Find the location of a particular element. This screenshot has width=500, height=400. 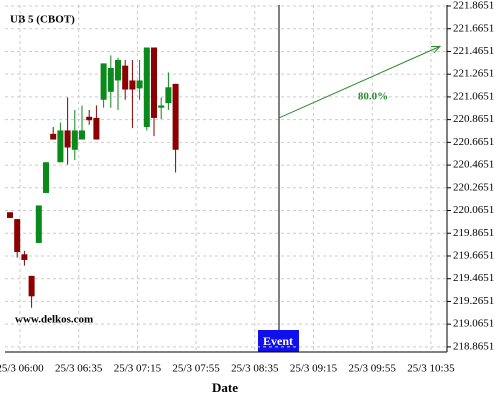

y-tick-label: 219.0651 is located at coordinates (473, 324).